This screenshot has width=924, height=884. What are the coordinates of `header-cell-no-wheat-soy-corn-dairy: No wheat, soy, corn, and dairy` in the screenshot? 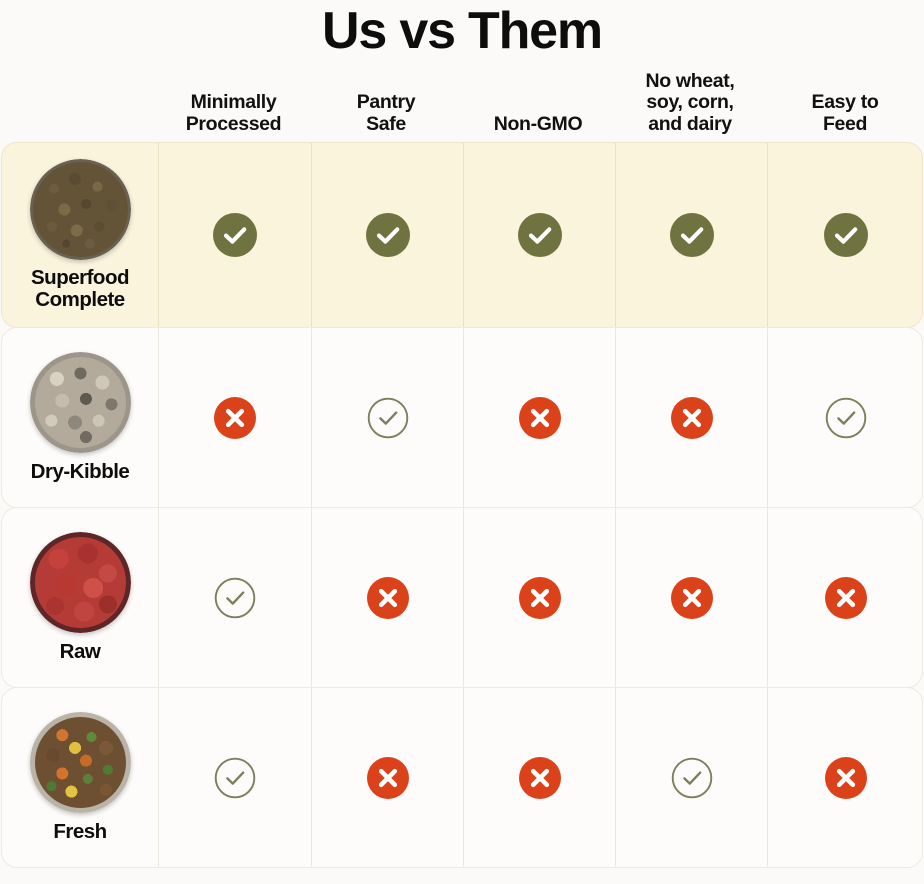 It's located at (690, 105).